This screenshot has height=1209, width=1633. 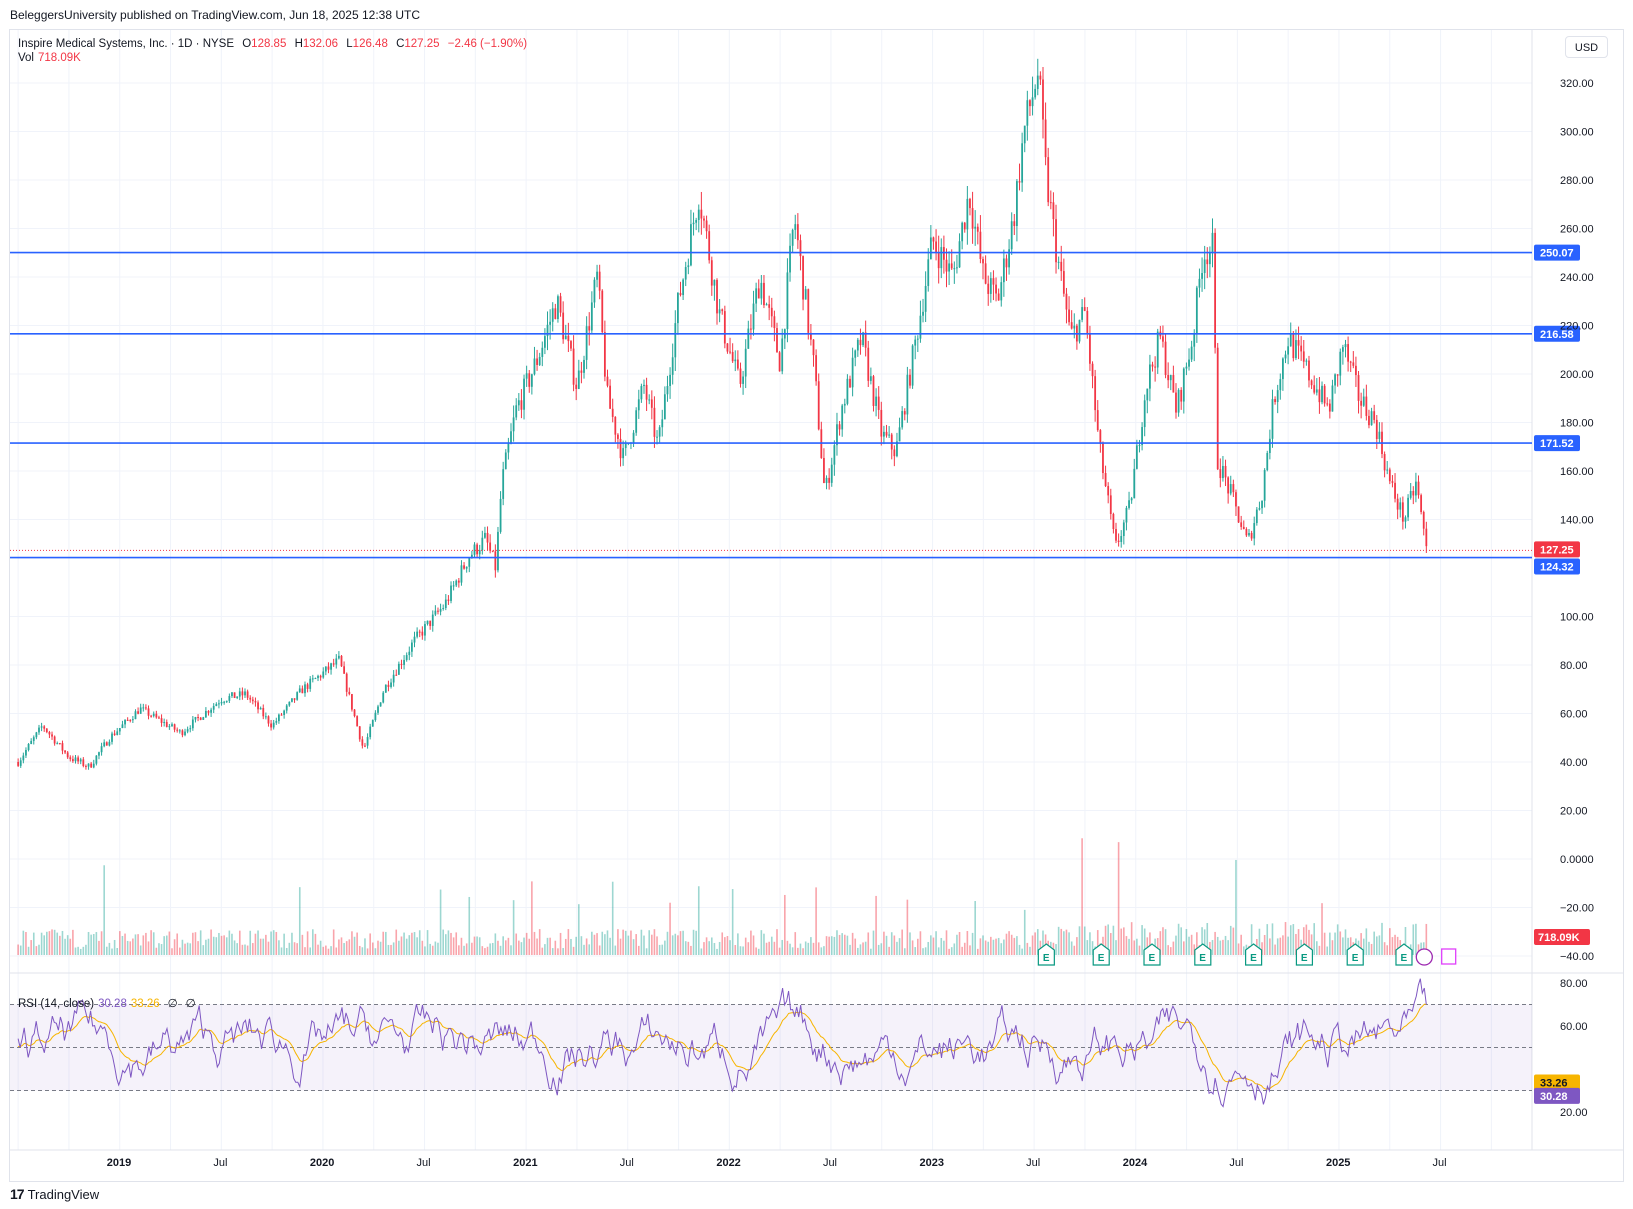 I want to click on open-value: 128.85, so click(x=269, y=44).